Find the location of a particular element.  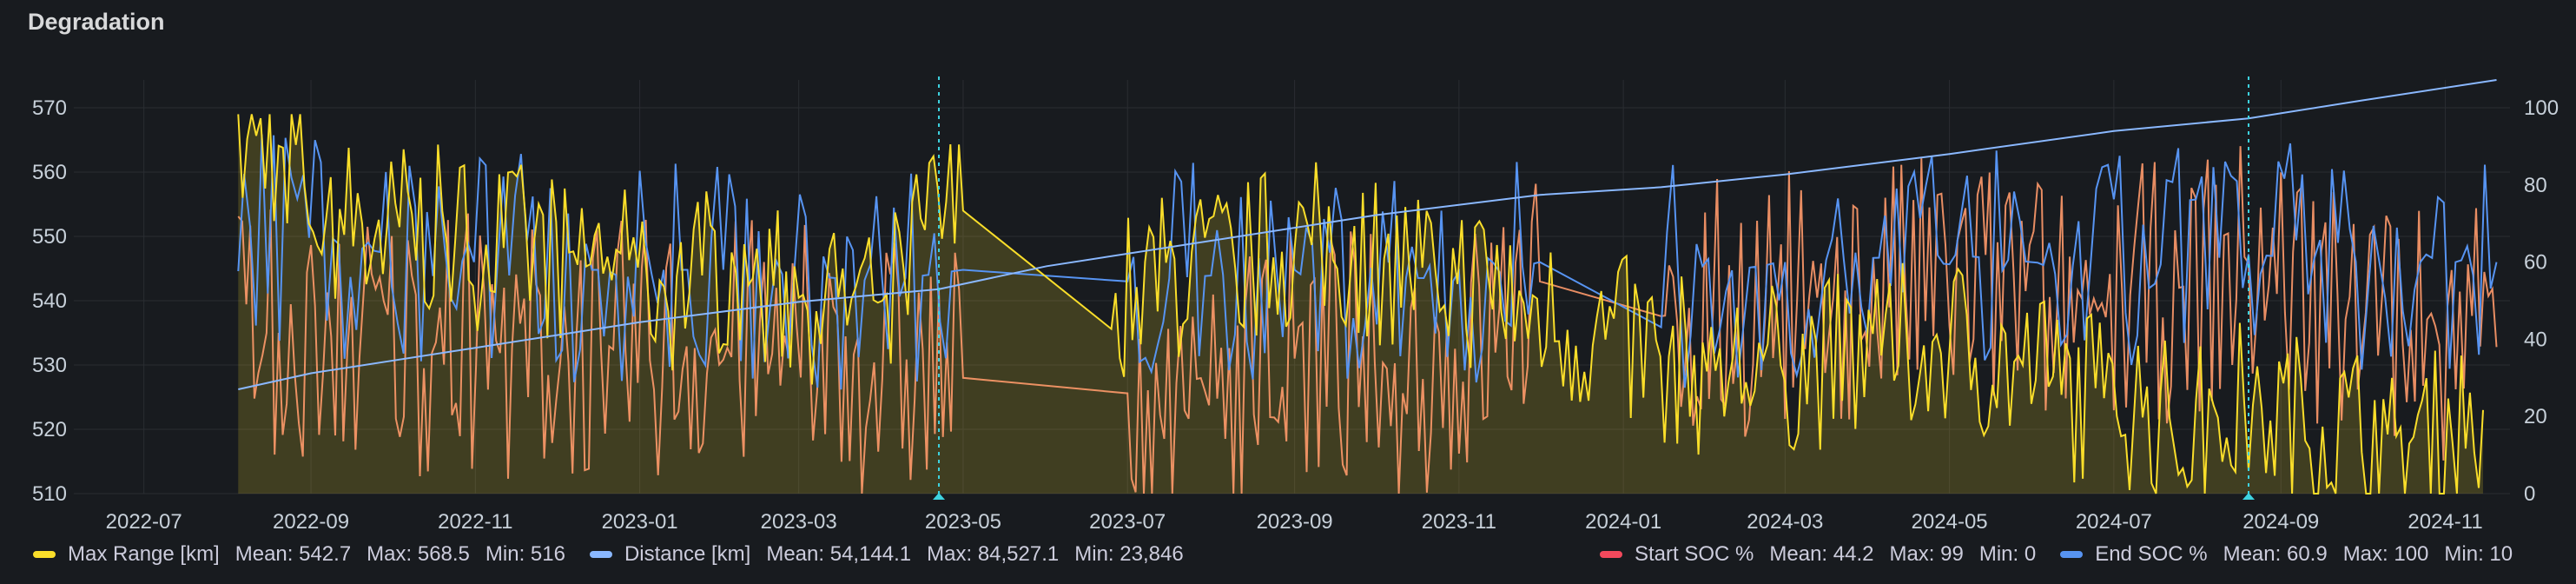

max-range-swatch is located at coordinates (44, 554).